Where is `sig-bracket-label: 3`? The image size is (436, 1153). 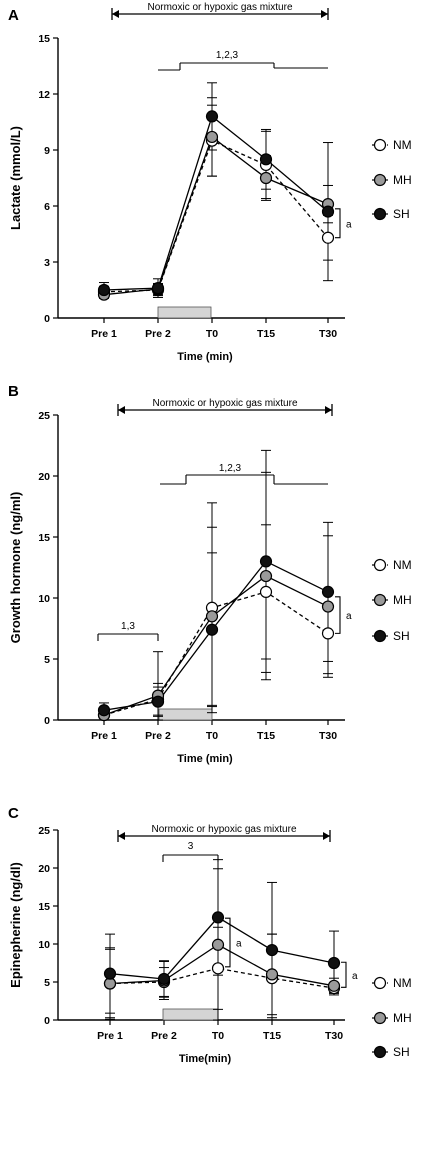 sig-bracket-label: 3 is located at coordinates (191, 846).